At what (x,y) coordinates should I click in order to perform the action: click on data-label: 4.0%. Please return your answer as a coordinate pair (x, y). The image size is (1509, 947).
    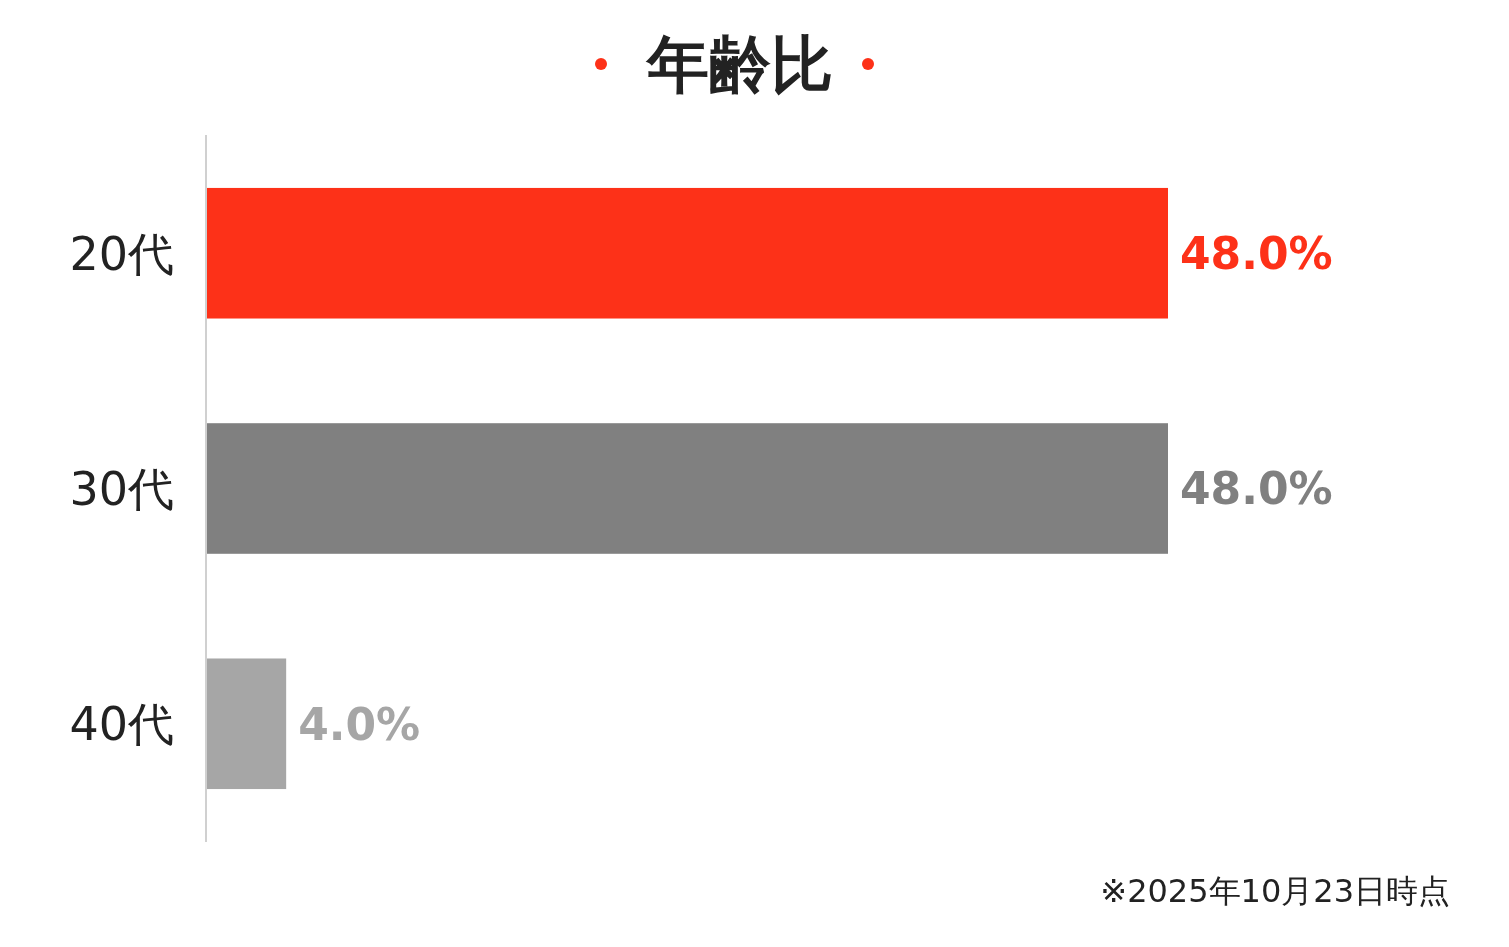
    Looking at the image, I should click on (359, 724).